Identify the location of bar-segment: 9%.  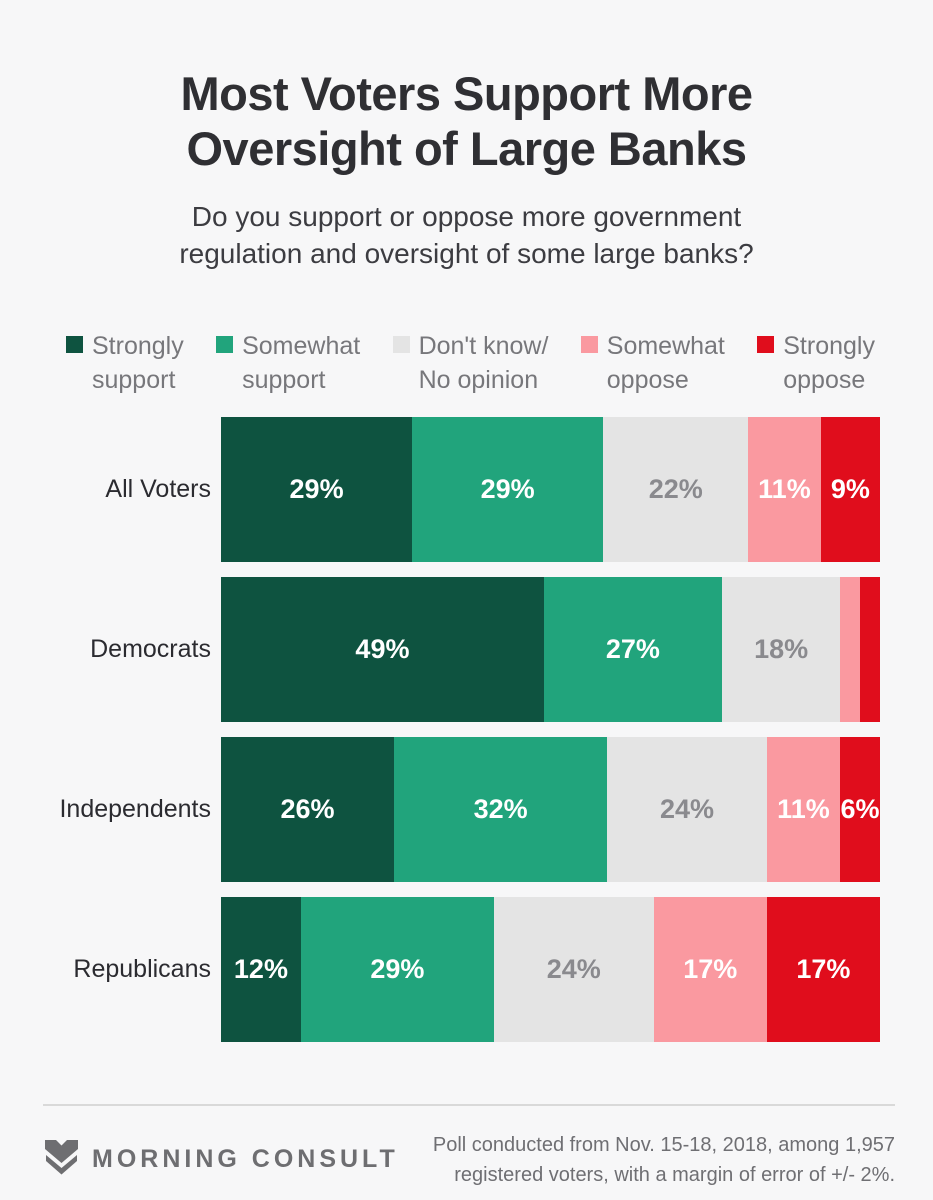
(850, 489).